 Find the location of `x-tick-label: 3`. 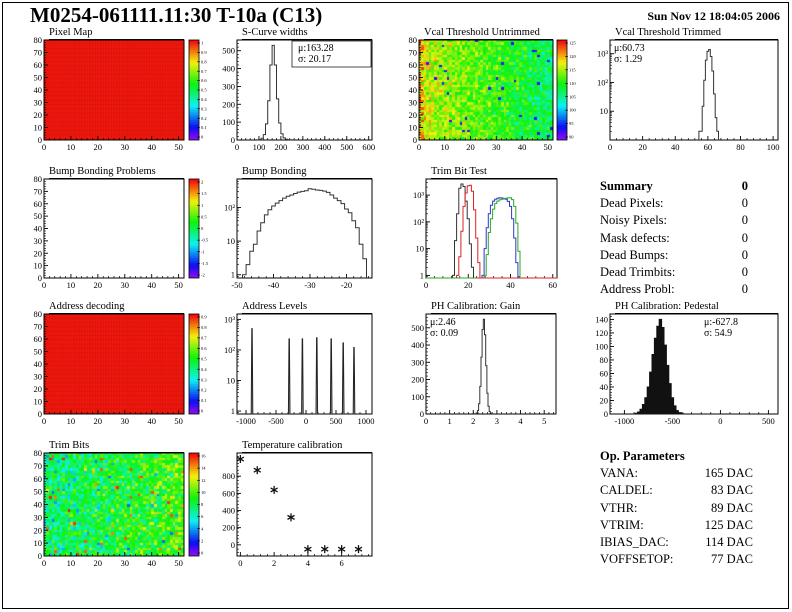

x-tick-label: 3 is located at coordinates (497, 421).